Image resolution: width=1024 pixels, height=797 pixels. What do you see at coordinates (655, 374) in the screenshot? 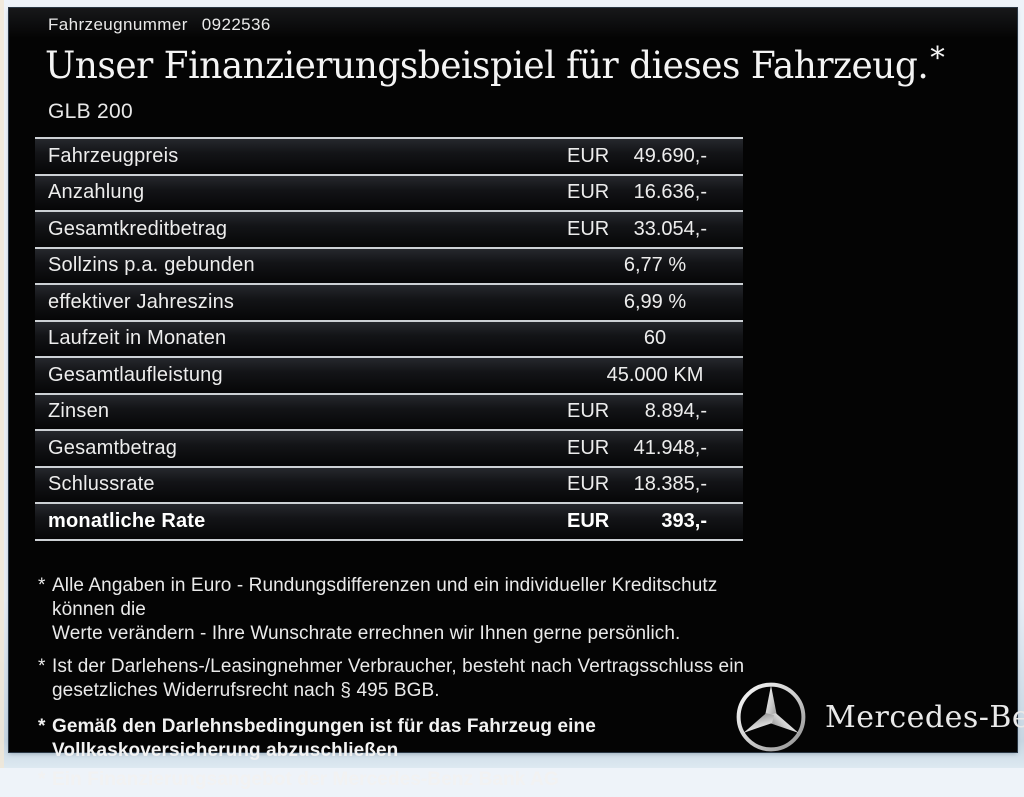
I see `row-amount: 45.000 KM` at bounding box center [655, 374].